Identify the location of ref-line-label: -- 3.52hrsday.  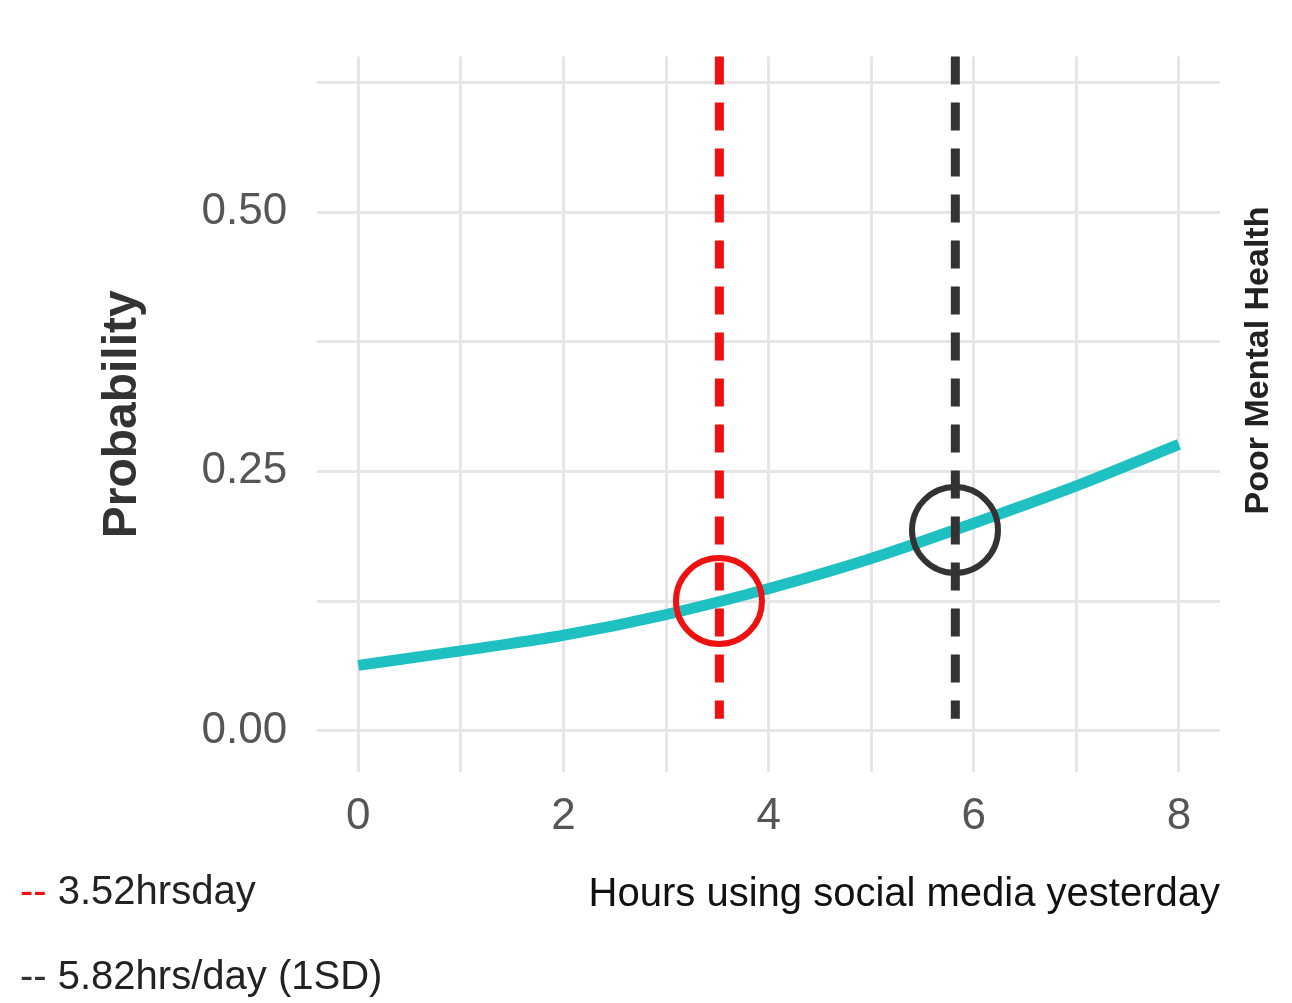
(138, 890).